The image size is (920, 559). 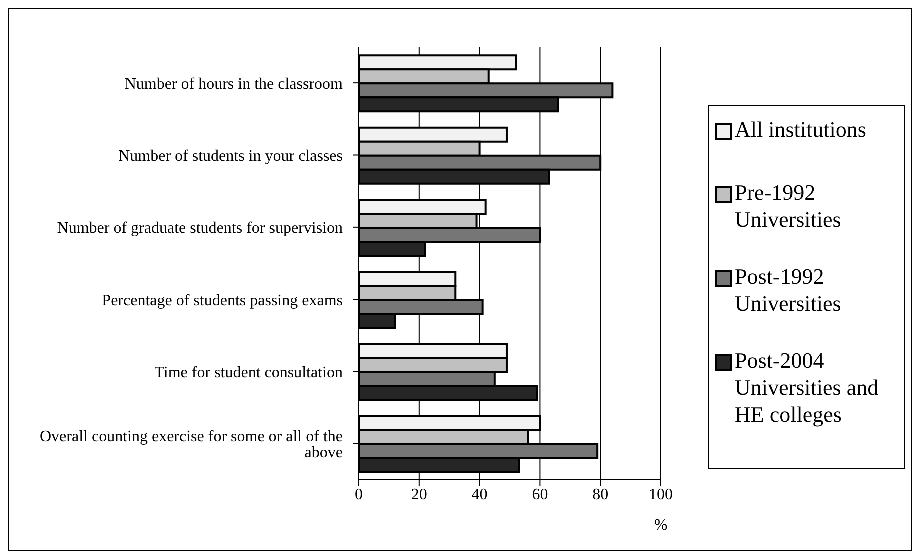 I want to click on x-tick-label: 60, so click(x=540, y=495).